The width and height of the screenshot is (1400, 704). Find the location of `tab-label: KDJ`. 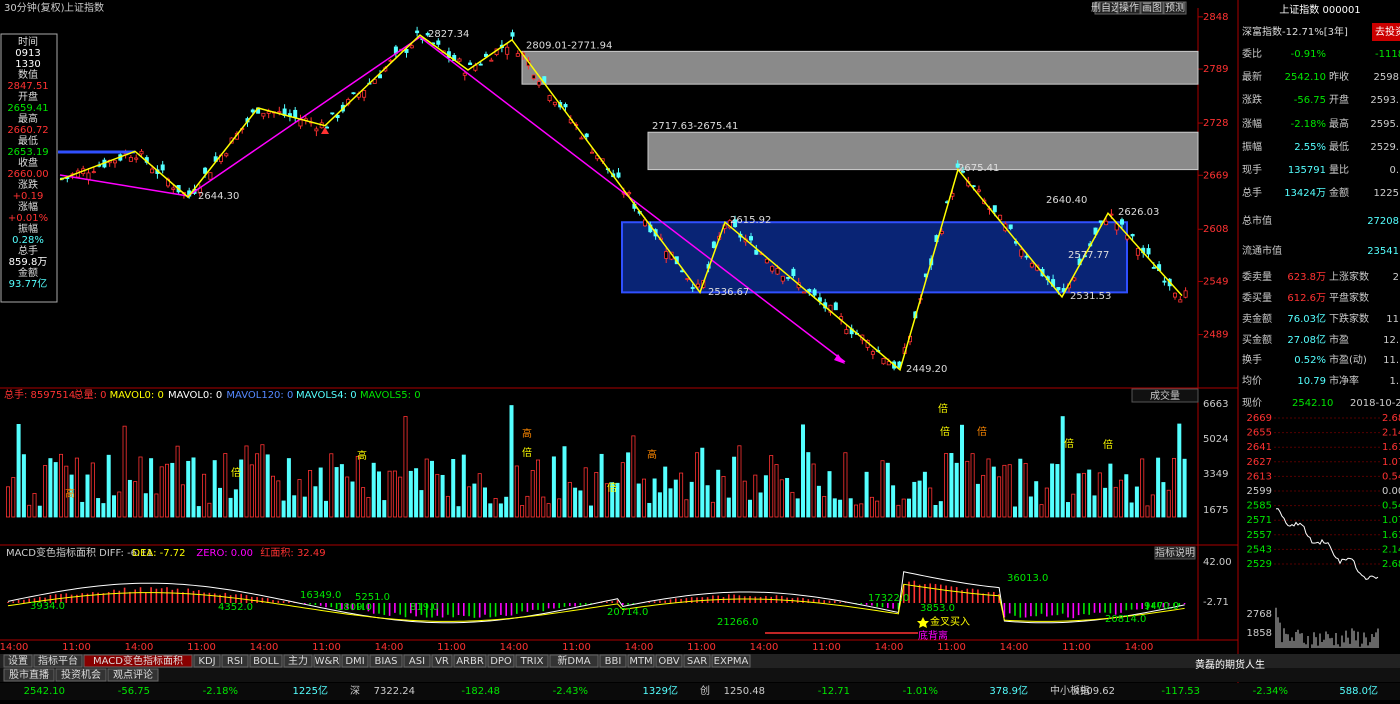

tab-label: KDJ is located at coordinates (206, 661).